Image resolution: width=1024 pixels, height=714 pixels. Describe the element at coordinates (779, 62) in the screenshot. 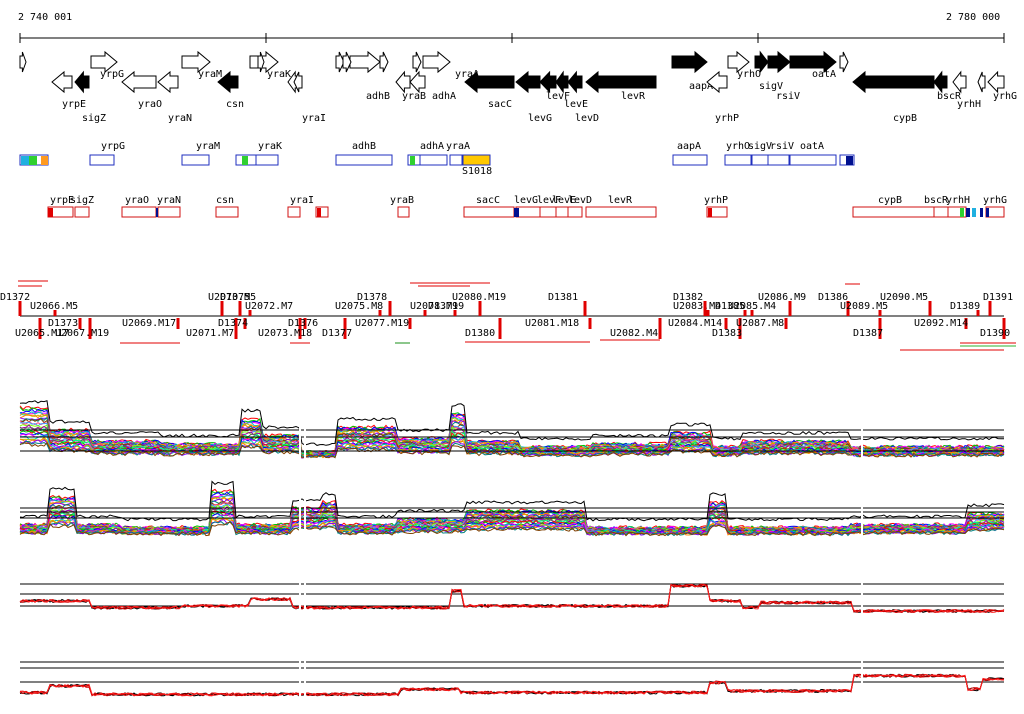

I see `gene-arrow-rsiv` at that location.